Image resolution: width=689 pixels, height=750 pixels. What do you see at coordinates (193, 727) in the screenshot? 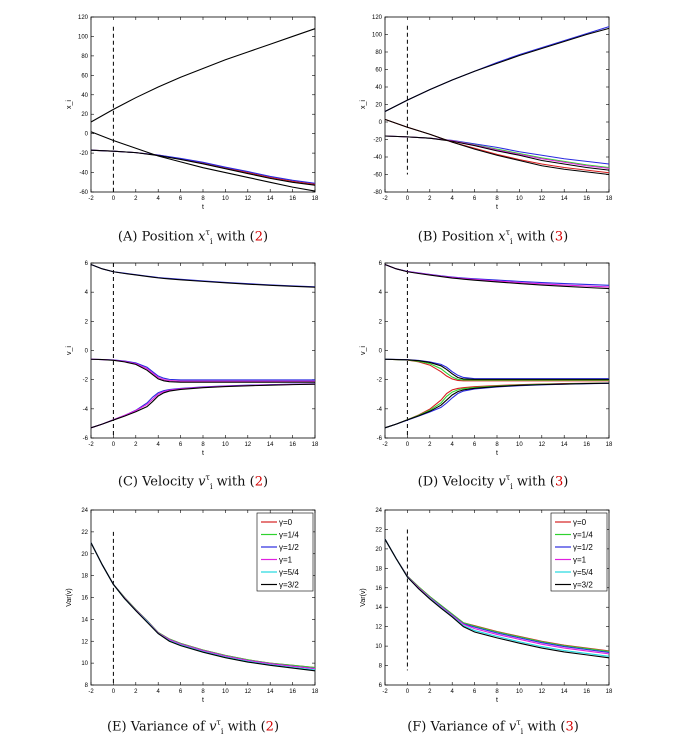
I see `caption-e: (E) Variance of vτi with (2)` at bounding box center [193, 727].